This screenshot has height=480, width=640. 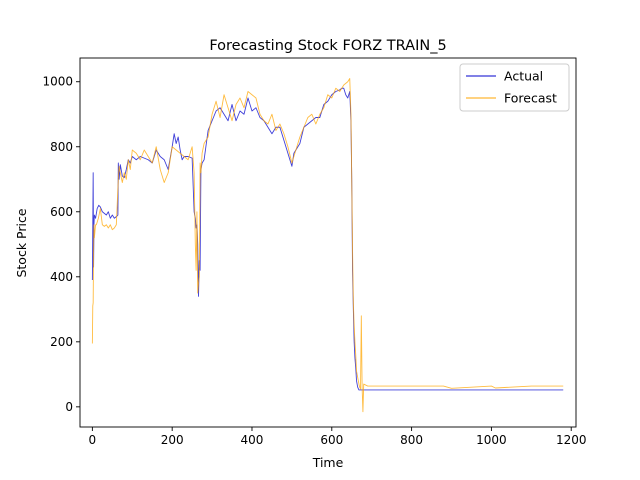 I want to click on legend-label-forecast: Forecast, so click(x=530, y=98).